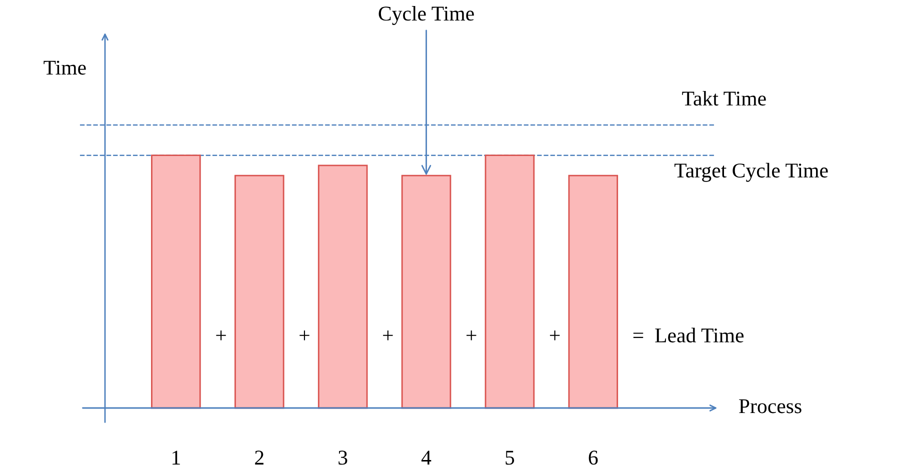 The height and width of the screenshot is (465, 922). Describe the element at coordinates (593, 457) in the screenshot. I see `x-tick-label: 6` at that location.